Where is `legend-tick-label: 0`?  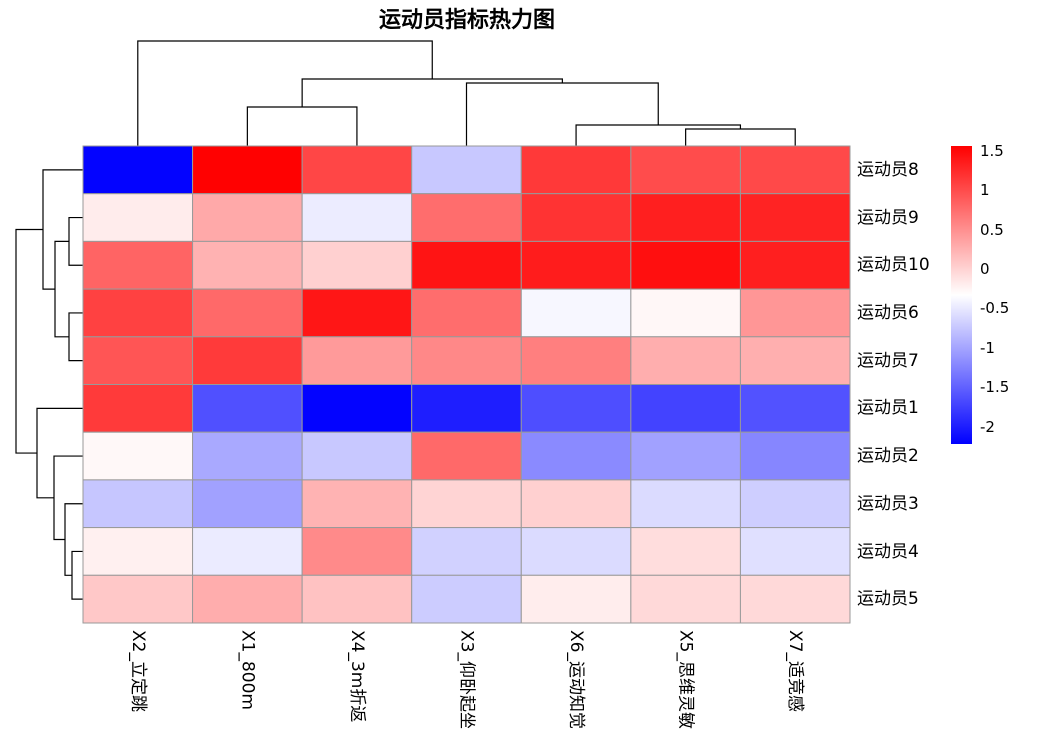
legend-tick-label: 0 is located at coordinates (985, 269).